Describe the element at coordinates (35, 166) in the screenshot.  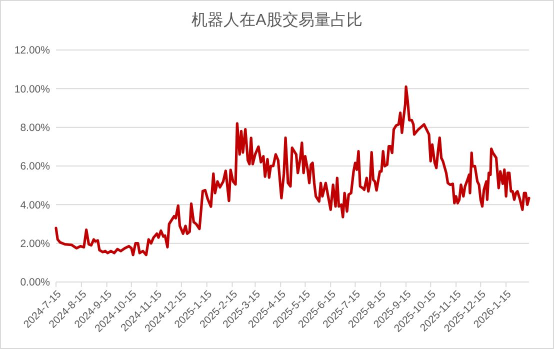
I see `y-tick-label: 6.00%` at that location.